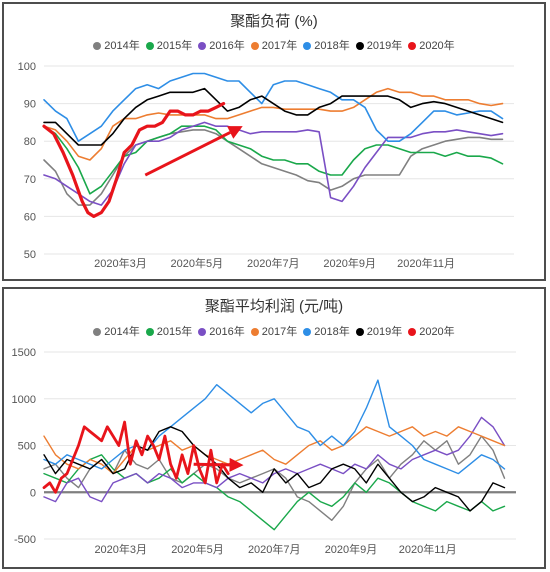 The image size is (550, 572). I want to click on y-tick-label: 100, so click(27, 67).